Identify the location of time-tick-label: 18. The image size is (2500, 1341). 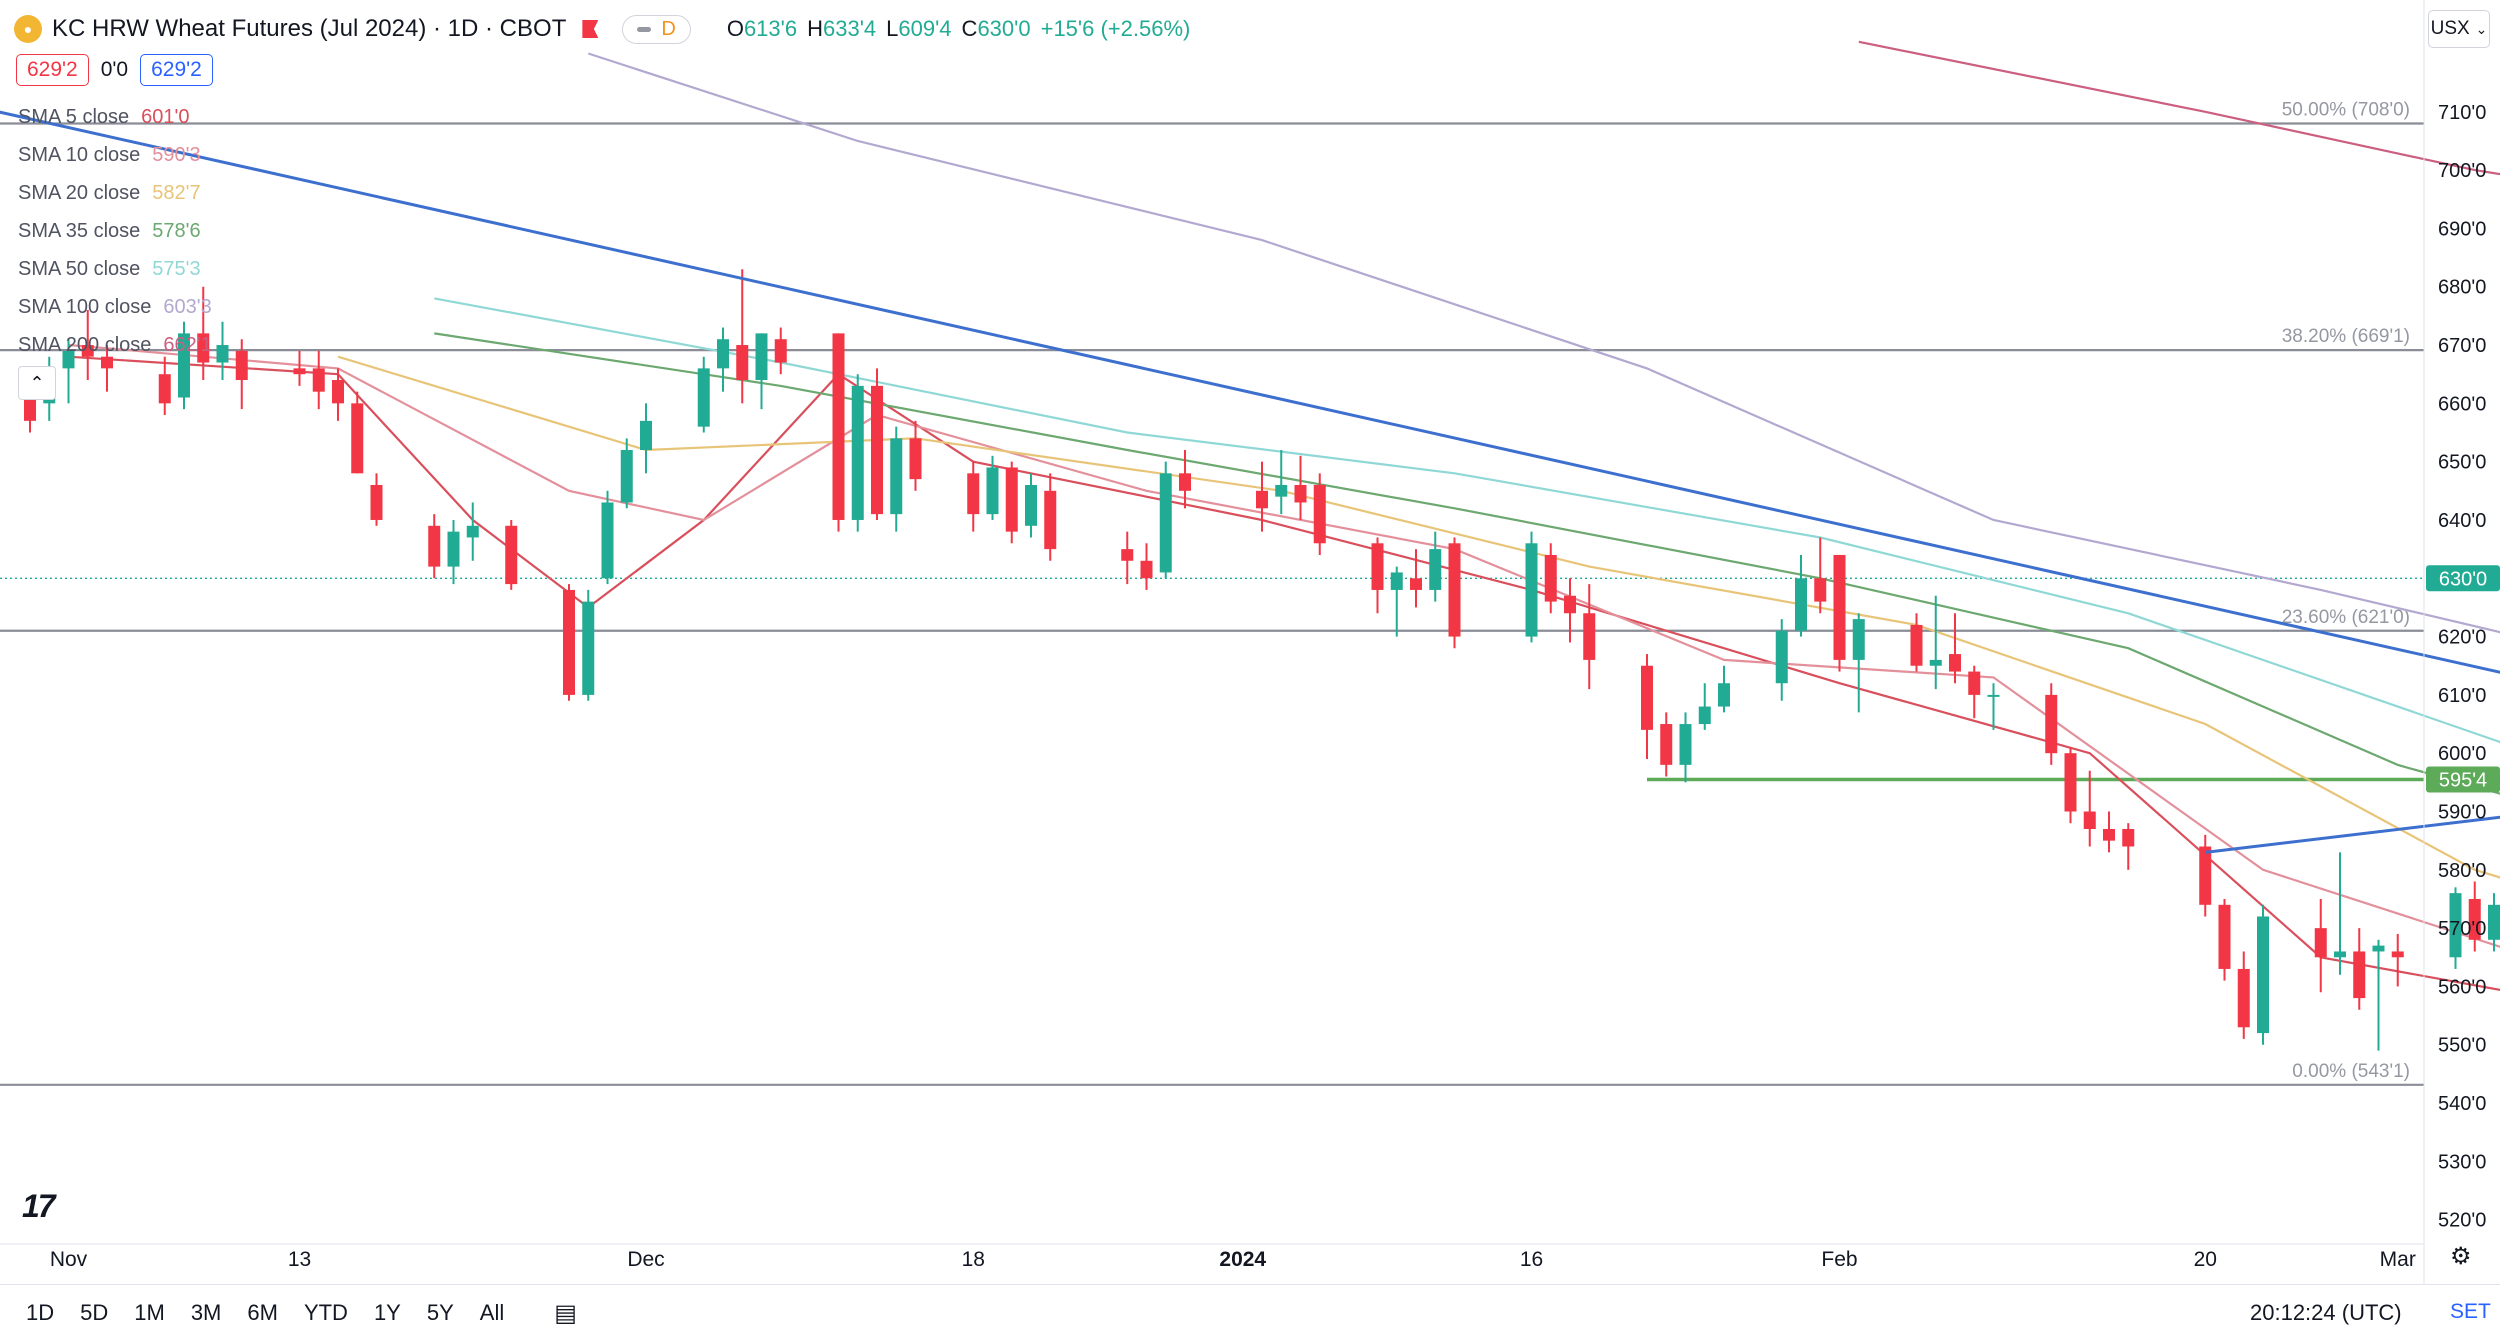
(973, 1259).